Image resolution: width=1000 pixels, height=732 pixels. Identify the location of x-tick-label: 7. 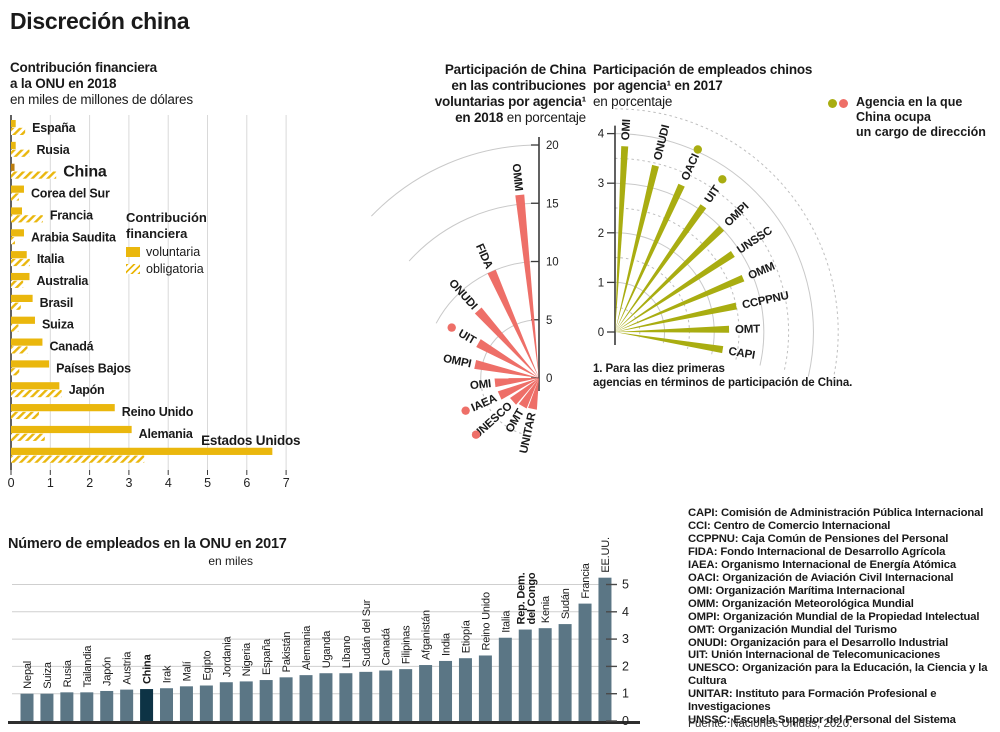
(286, 483).